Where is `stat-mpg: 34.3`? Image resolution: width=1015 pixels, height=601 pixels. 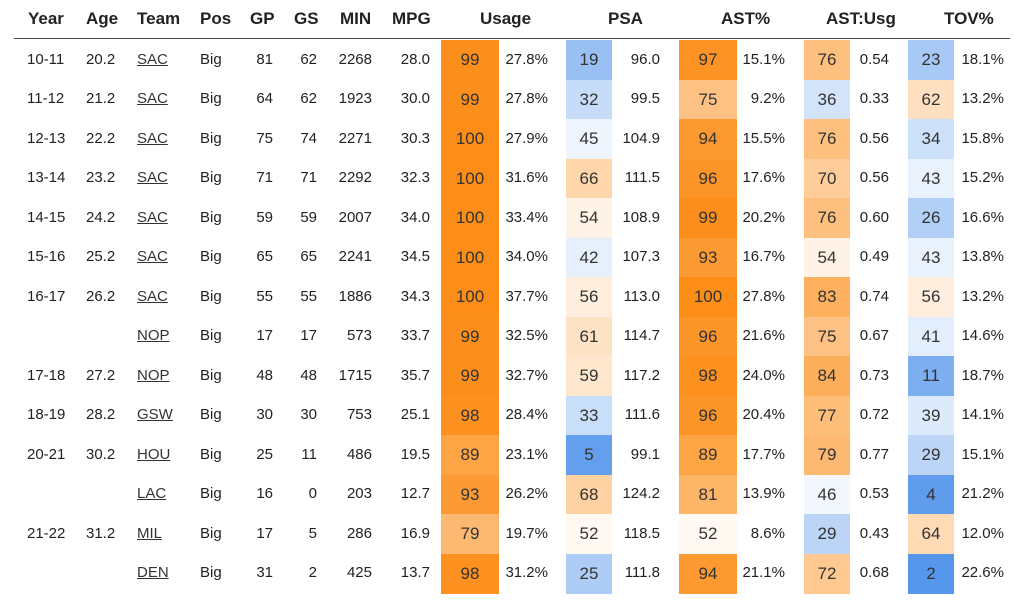 stat-mpg: 34.3 is located at coordinates (415, 296).